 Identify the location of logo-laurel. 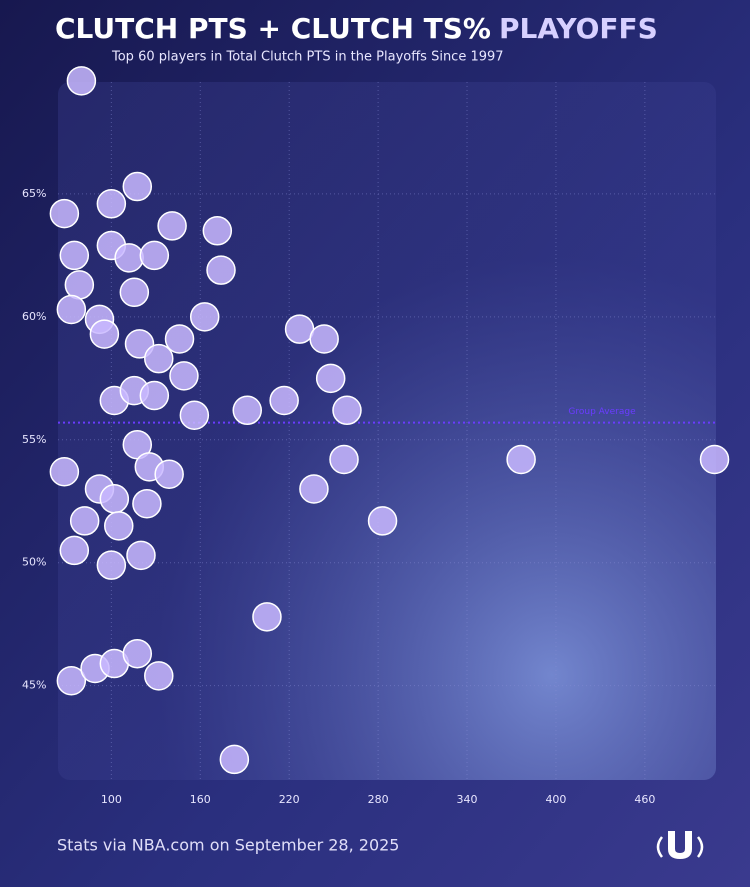
(680, 847).